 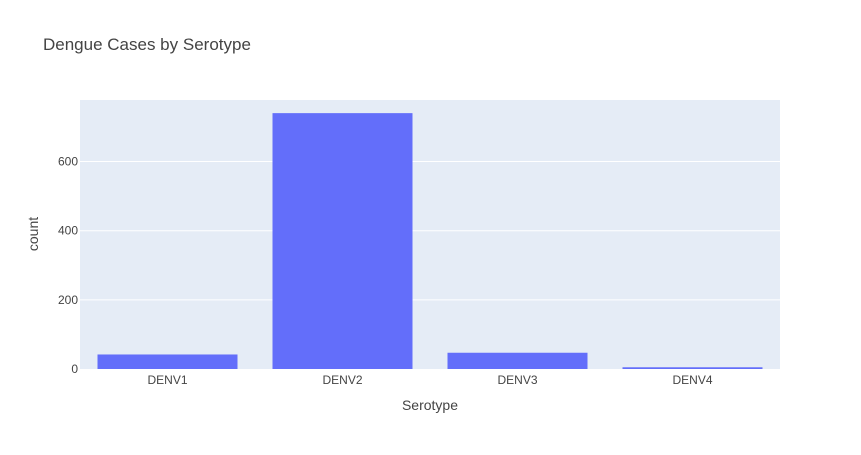 I want to click on x-axis-ticks: DENV1 DENV2 DENV3 DENV4, so click(x=429, y=380).